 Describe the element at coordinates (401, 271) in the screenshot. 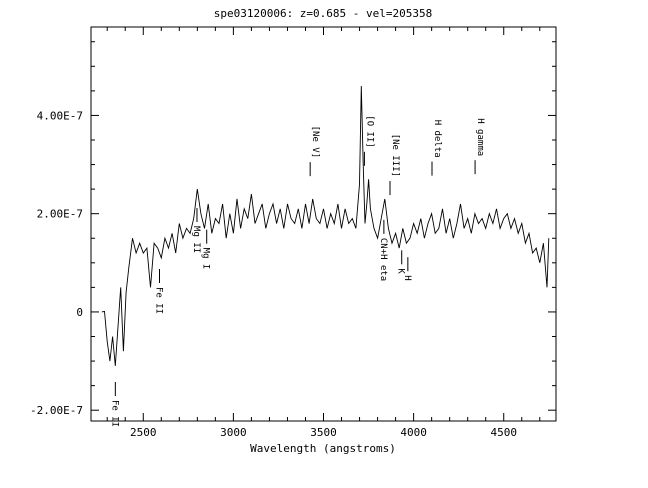

I see `line-label: K` at that location.